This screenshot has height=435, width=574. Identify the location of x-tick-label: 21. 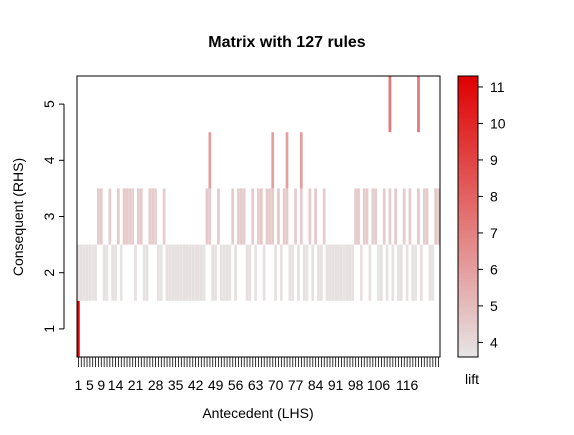
(136, 385).